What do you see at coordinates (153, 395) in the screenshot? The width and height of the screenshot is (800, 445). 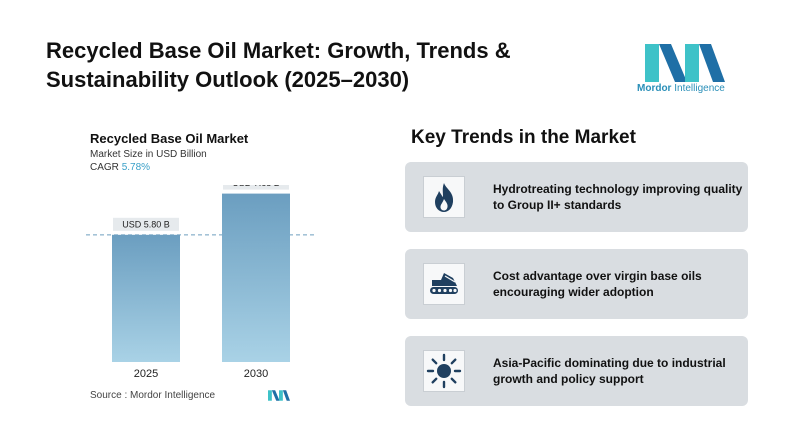 I see `chart-source: Source : Mordor Intelligence` at bounding box center [153, 395].